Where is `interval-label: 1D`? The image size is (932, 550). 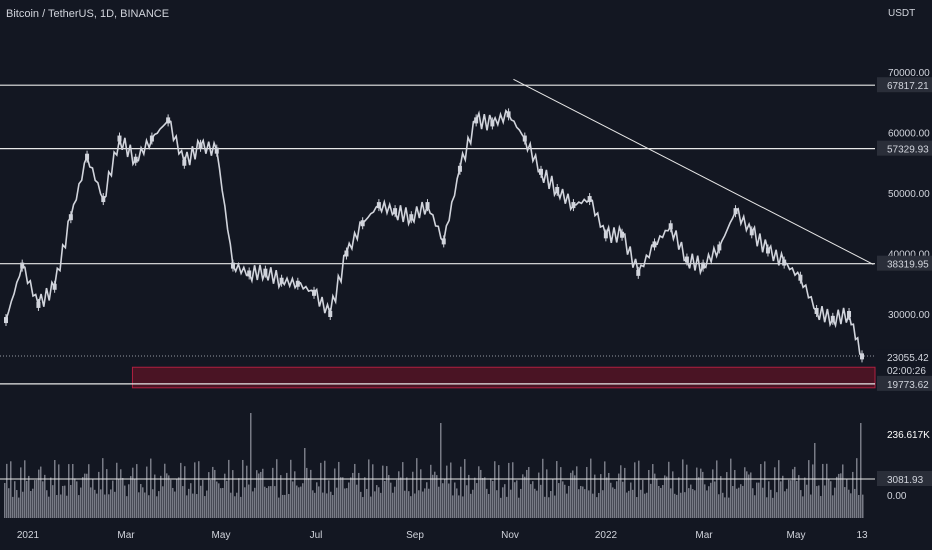
interval-label: 1D is located at coordinates (107, 14).